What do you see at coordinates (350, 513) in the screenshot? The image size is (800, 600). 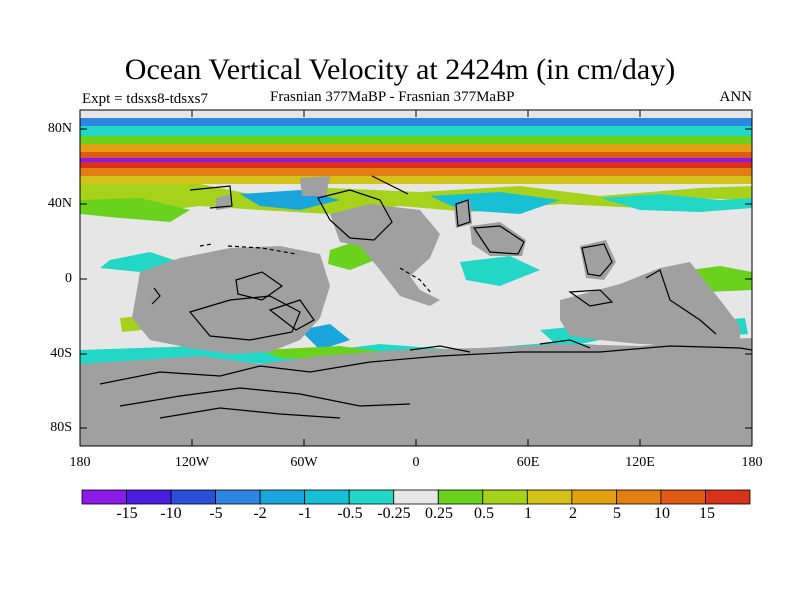 I see `colorbar-label: -0.5` at bounding box center [350, 513].